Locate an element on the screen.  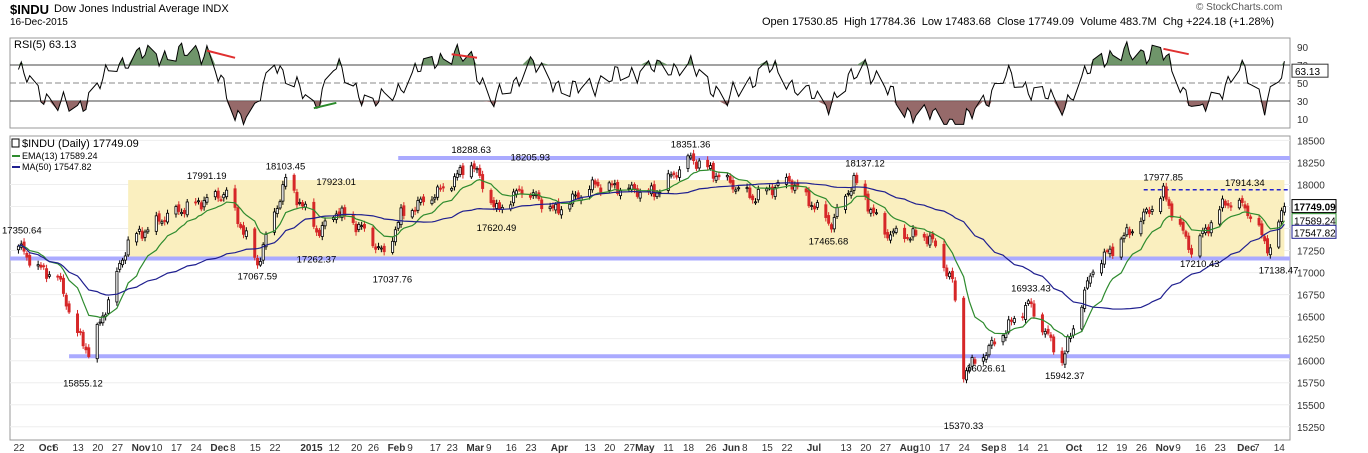
x-tick-label: 22 is located at coordinates (787, 448).